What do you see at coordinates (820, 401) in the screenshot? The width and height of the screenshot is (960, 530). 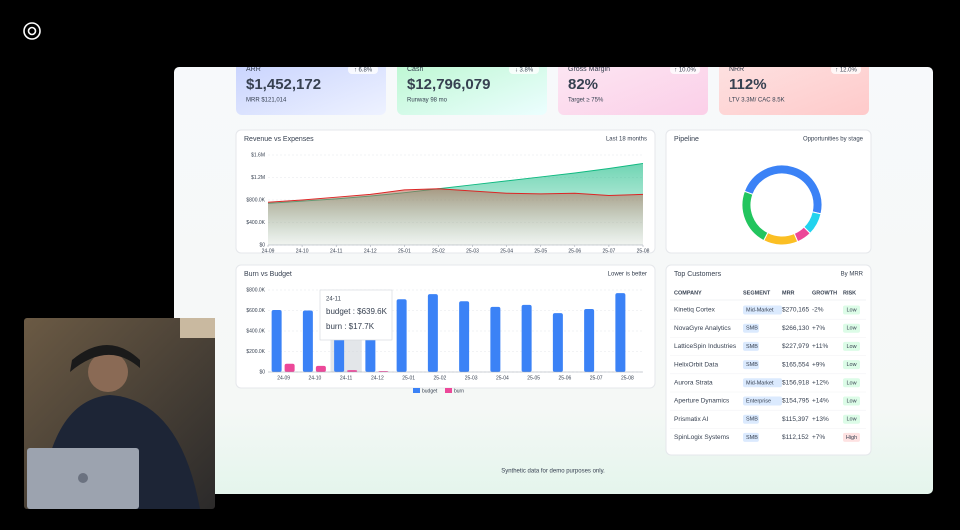 I see `growth: +14%` at bounding box center [820, 401].